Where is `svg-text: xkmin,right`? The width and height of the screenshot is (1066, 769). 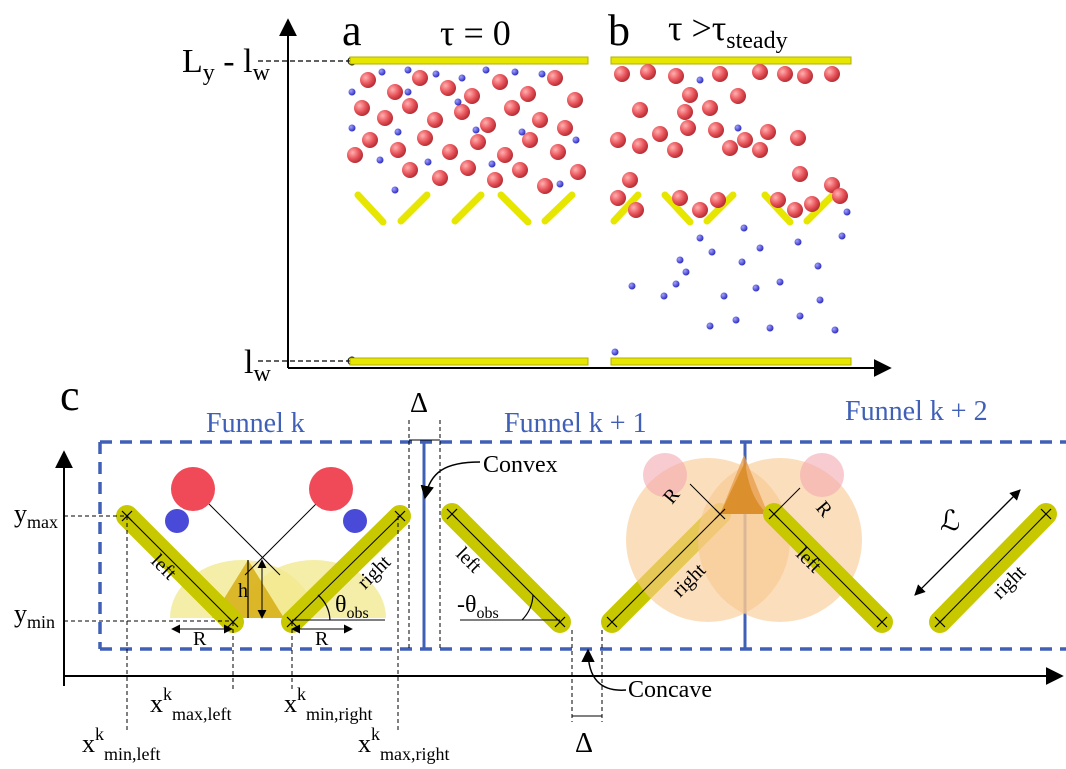 svg-text: xkmin,right is located at coordinates (328, 704).